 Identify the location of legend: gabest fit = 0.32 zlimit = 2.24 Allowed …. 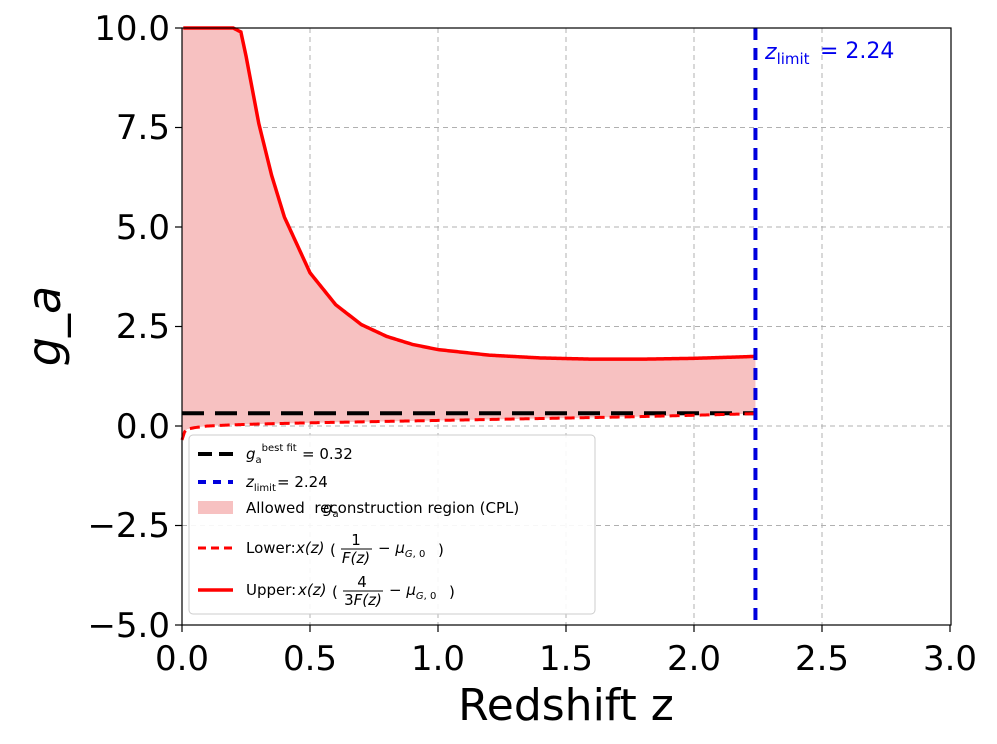
(392, 524).